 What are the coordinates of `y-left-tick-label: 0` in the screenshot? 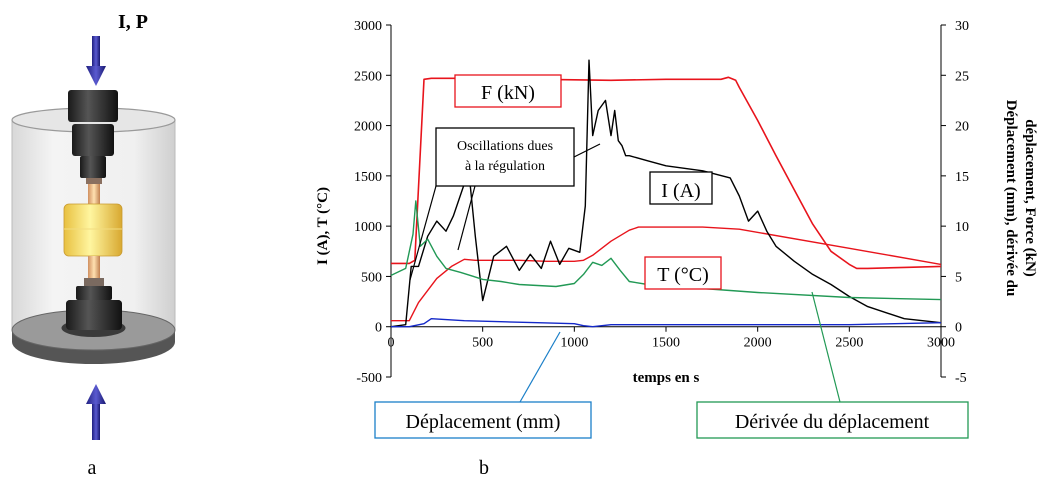 It's located at (378, 328).